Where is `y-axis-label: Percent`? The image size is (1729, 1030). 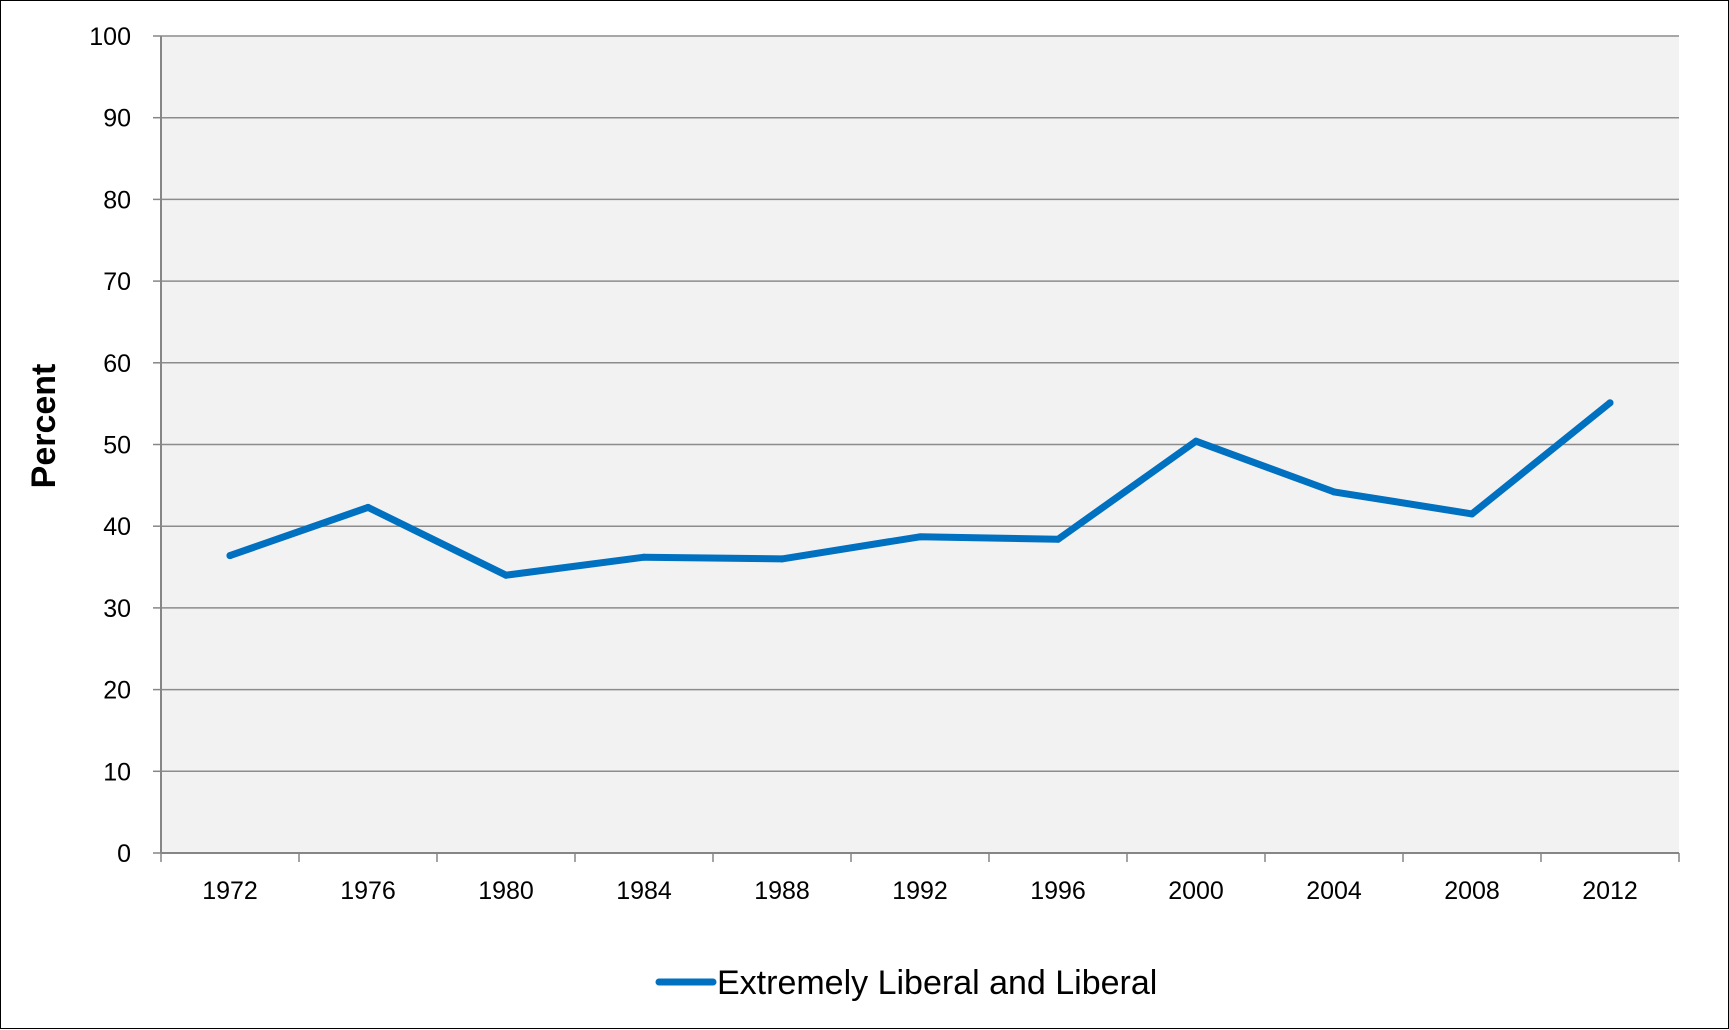
y-axis-label: Percent is located at coordinates (44, 426).